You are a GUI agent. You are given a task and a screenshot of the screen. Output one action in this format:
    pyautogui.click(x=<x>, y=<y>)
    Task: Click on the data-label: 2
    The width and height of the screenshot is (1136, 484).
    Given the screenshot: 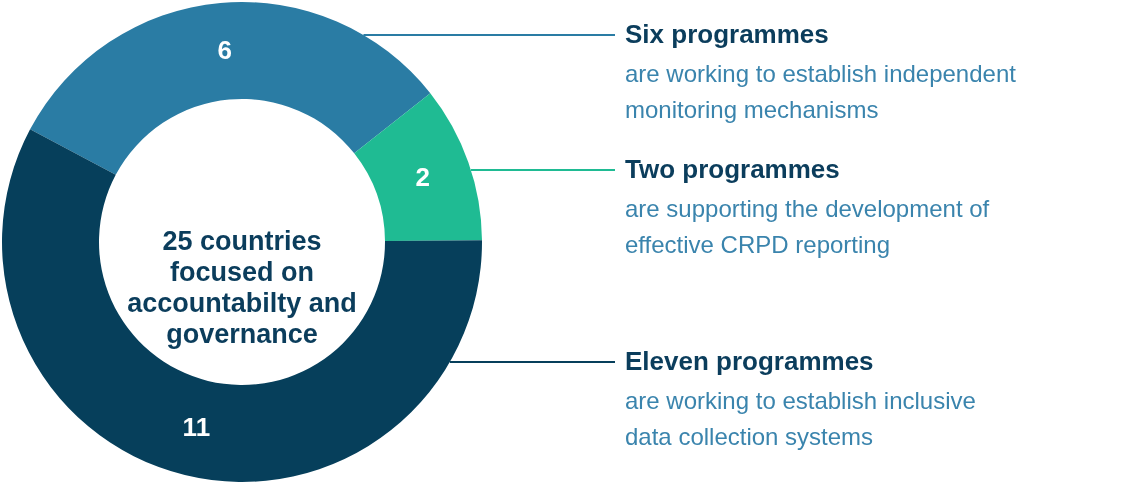 What is the action you would take?
    pyautogui.click(x=422, y=177)
    